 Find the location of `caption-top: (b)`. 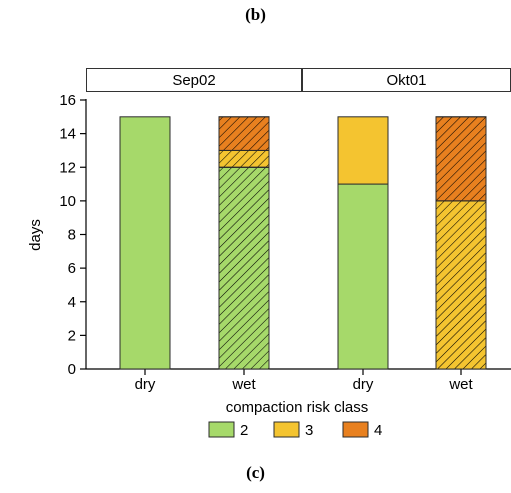

caption-top: (b) is located at coordinates (255, 14).